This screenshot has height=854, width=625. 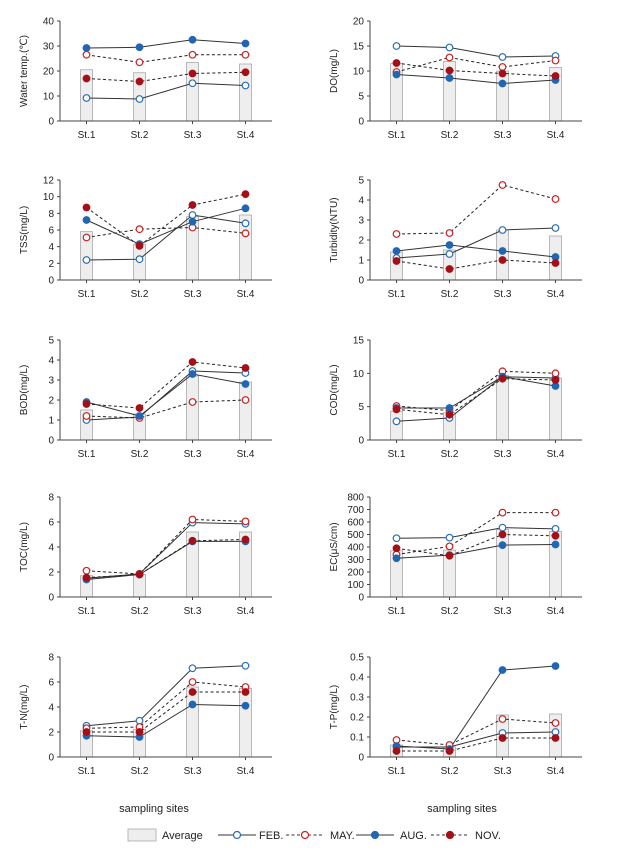 I want to click on chart-panel-2: 0 5 10 15 20 St.1 St.2 St.3 St.4 DO(mg/L), so click(x=455, y=79).